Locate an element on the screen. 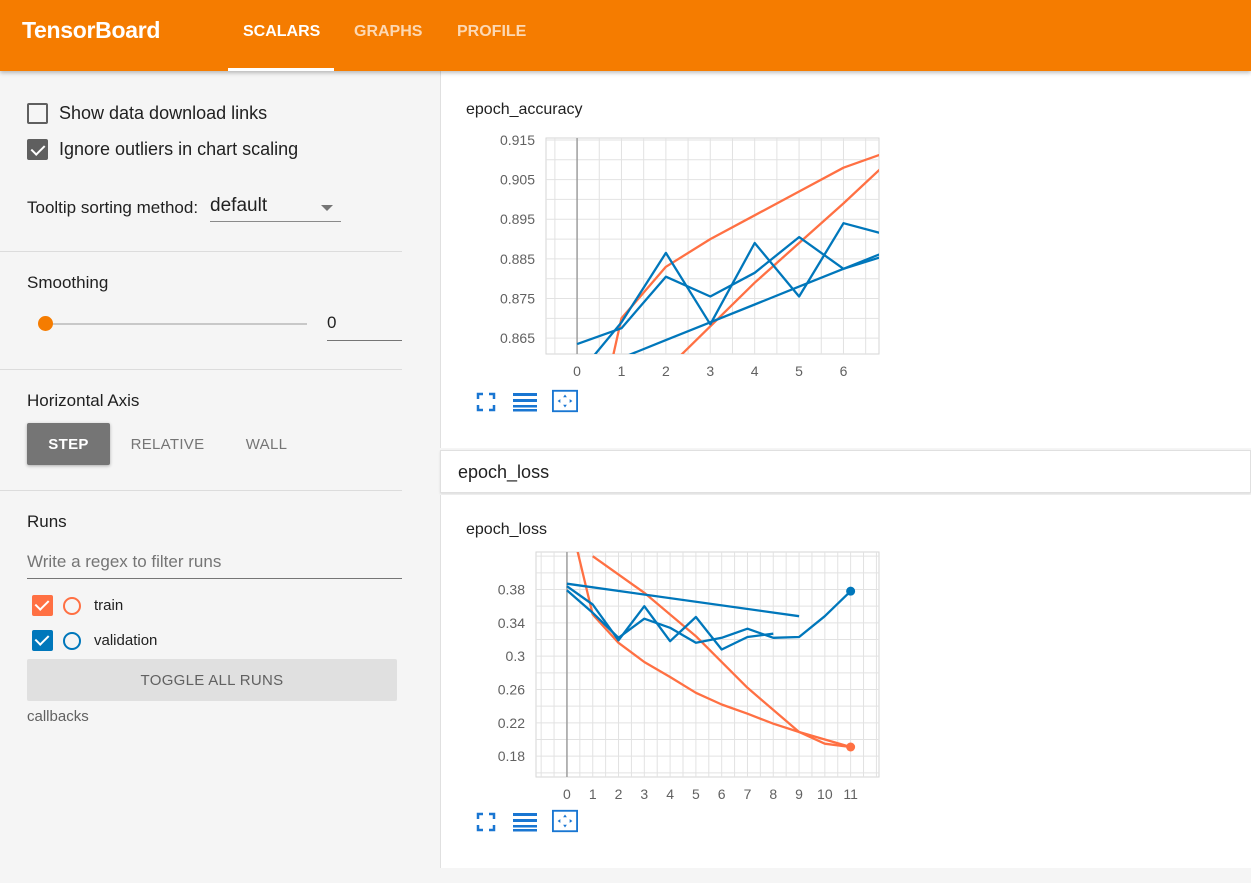  series-marker-train is located at coordinates (851, 747).